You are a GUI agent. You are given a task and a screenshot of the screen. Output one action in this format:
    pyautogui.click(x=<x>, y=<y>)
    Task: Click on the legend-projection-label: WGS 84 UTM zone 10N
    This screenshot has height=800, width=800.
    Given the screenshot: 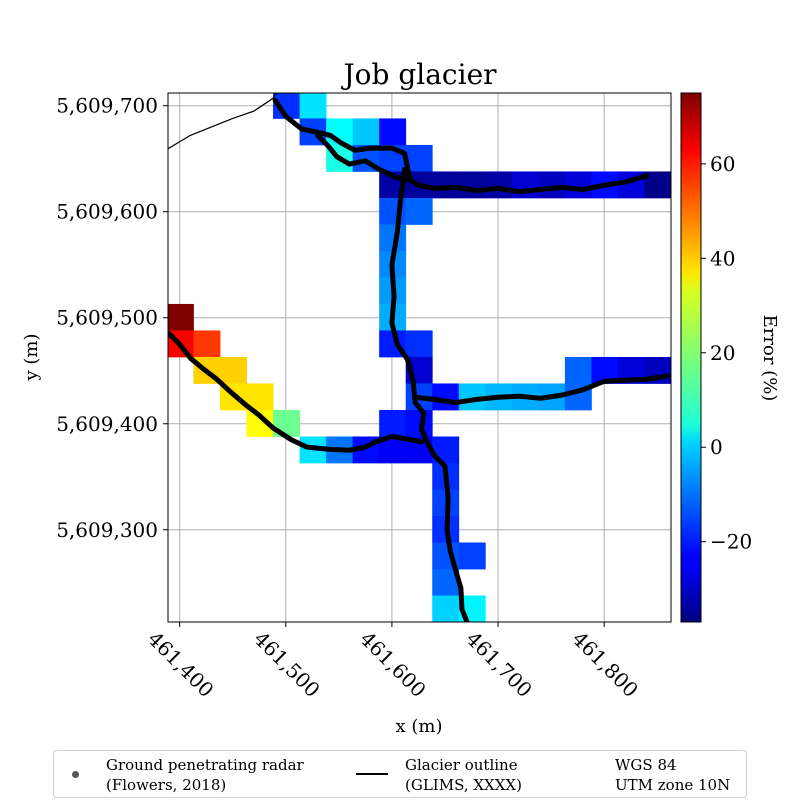 What is the action you would take?
    pyautogui.click(x=673, y=775)
    